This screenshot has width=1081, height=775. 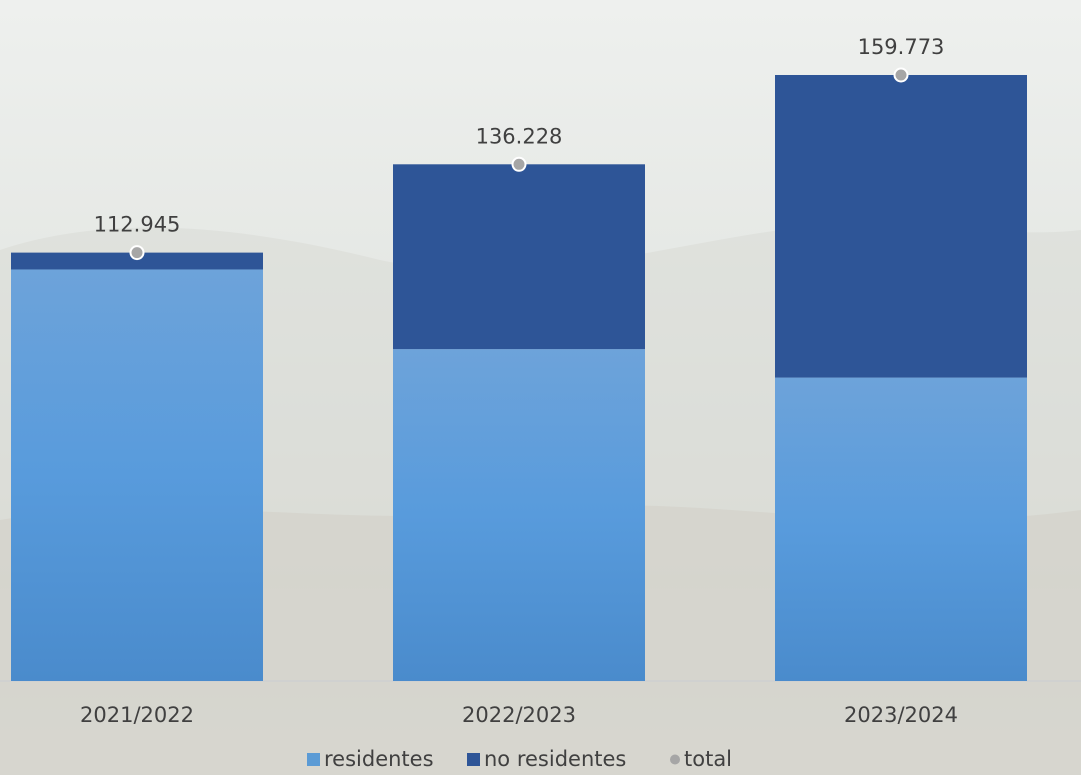 What do you see at coordinates (519, 136) in the screenshot?
I see `total-data-label: 136.228` at bounding box center [519, 136].